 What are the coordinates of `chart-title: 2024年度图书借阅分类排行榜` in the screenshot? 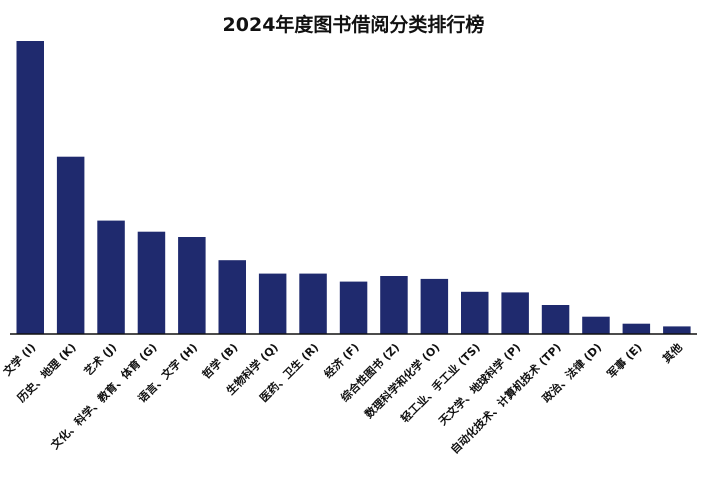 It's located at (353, 25).